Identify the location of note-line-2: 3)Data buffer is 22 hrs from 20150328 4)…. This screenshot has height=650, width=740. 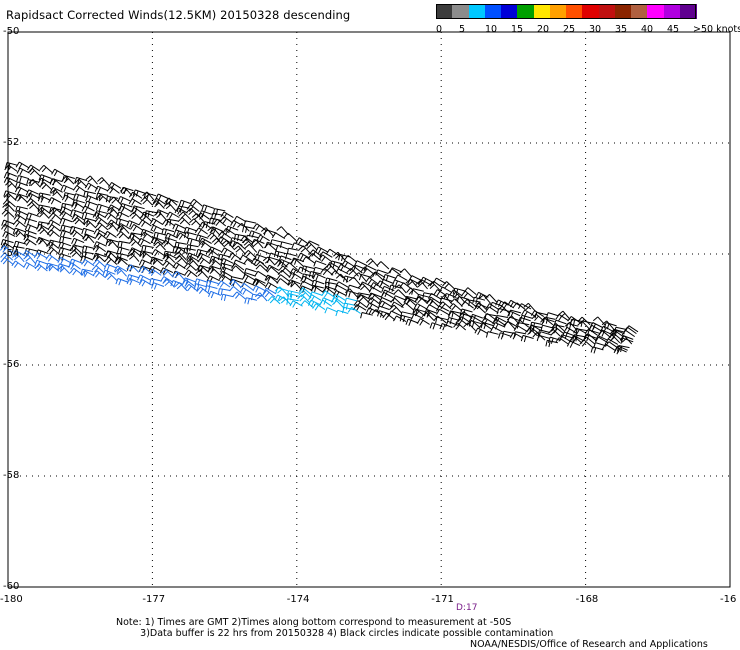
(335, 633).